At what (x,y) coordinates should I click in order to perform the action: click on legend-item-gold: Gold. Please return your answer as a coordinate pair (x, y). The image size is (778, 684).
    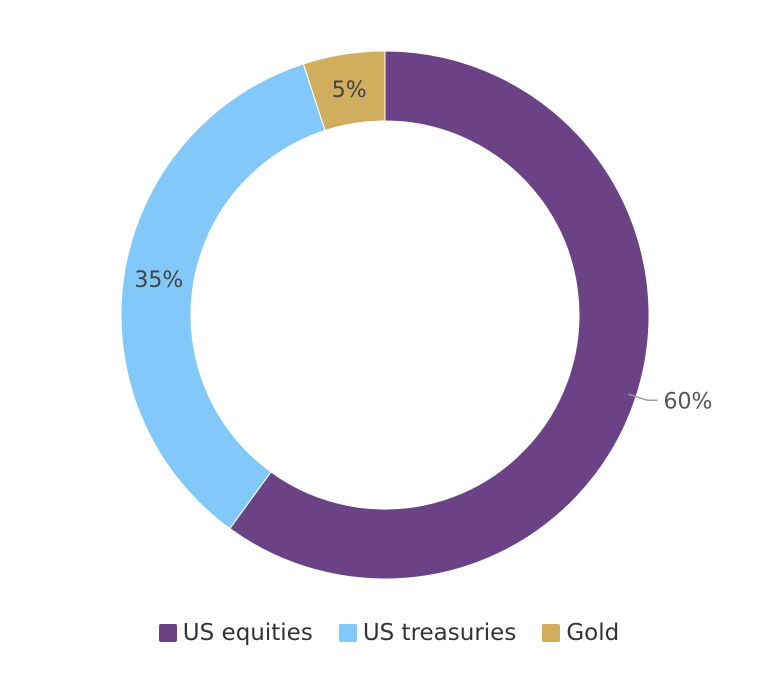
    Looking at the image, I should click on (580, 633).